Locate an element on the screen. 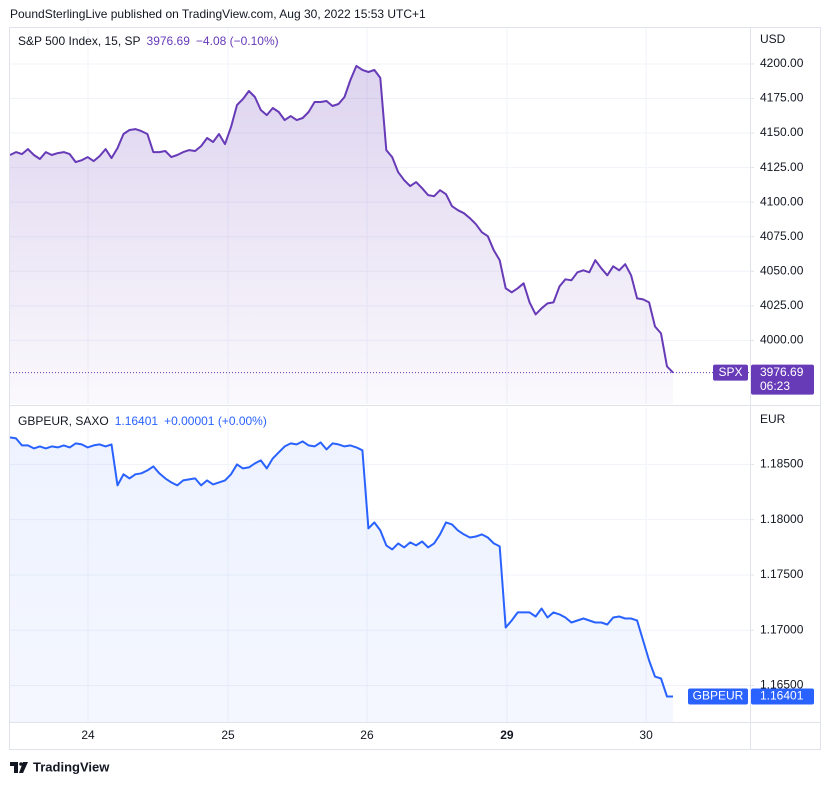  series-badge-label: GBPEUR is located at coordinates (718, 696).